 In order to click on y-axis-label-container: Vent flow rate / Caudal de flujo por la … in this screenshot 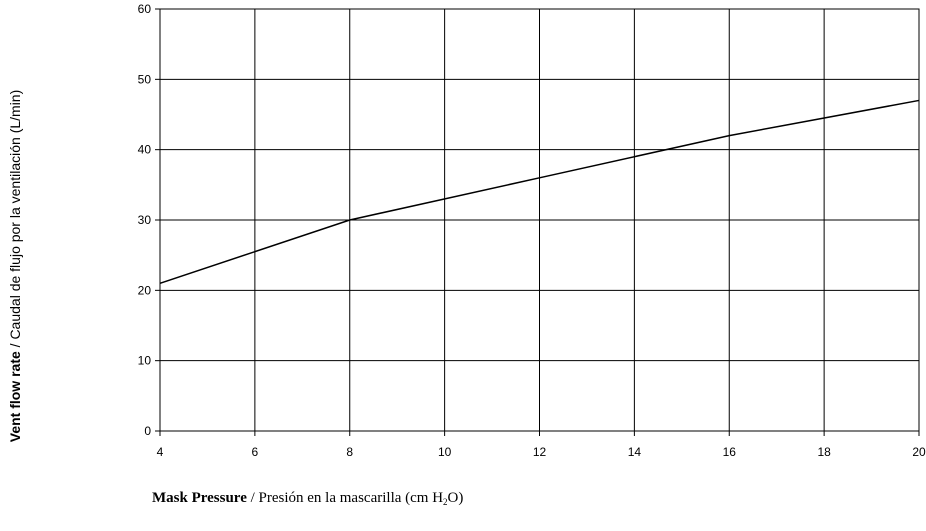, I will do `click(15, 265)`.